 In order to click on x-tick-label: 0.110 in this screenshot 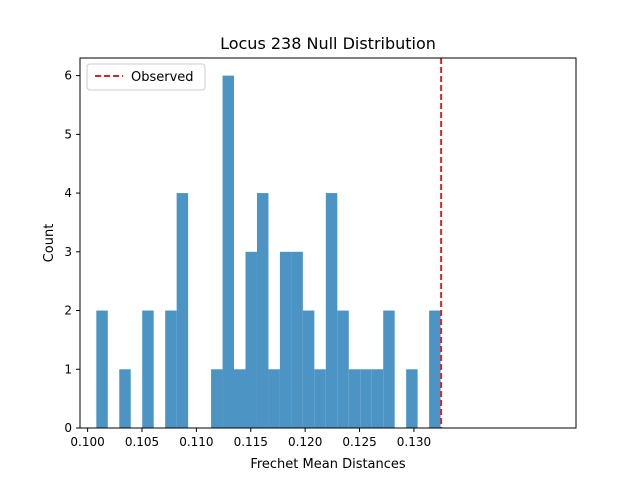, I will do `click(196, 442)`.